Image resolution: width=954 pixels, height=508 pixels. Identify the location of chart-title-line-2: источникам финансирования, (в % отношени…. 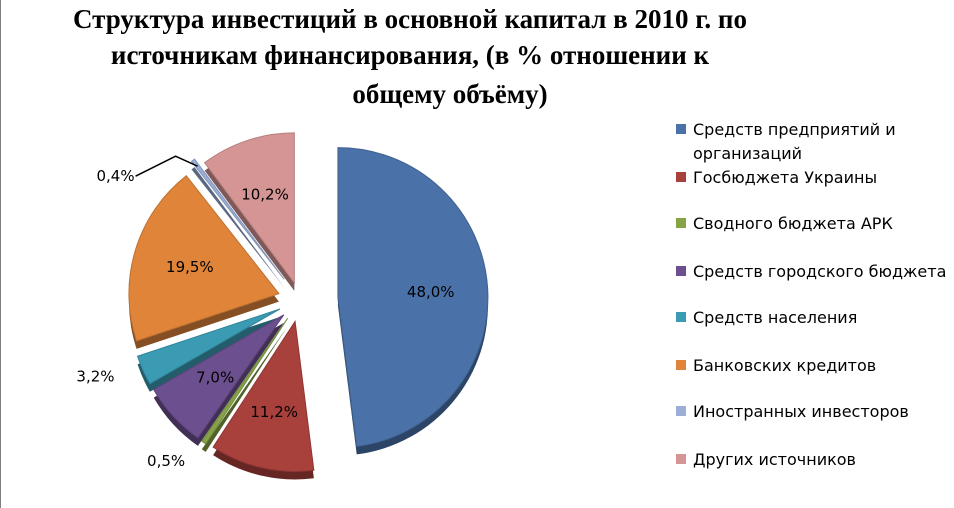
(410, 55).